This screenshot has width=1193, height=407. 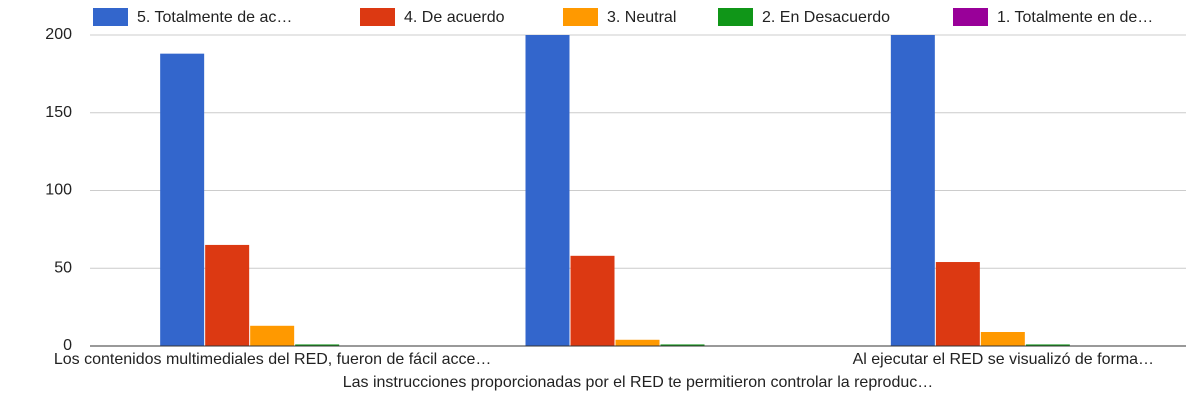 What do you see at coordinates (58, 190) in the screenshot?
I see `y-tick-label: 100` at bounding box center [58, 190].